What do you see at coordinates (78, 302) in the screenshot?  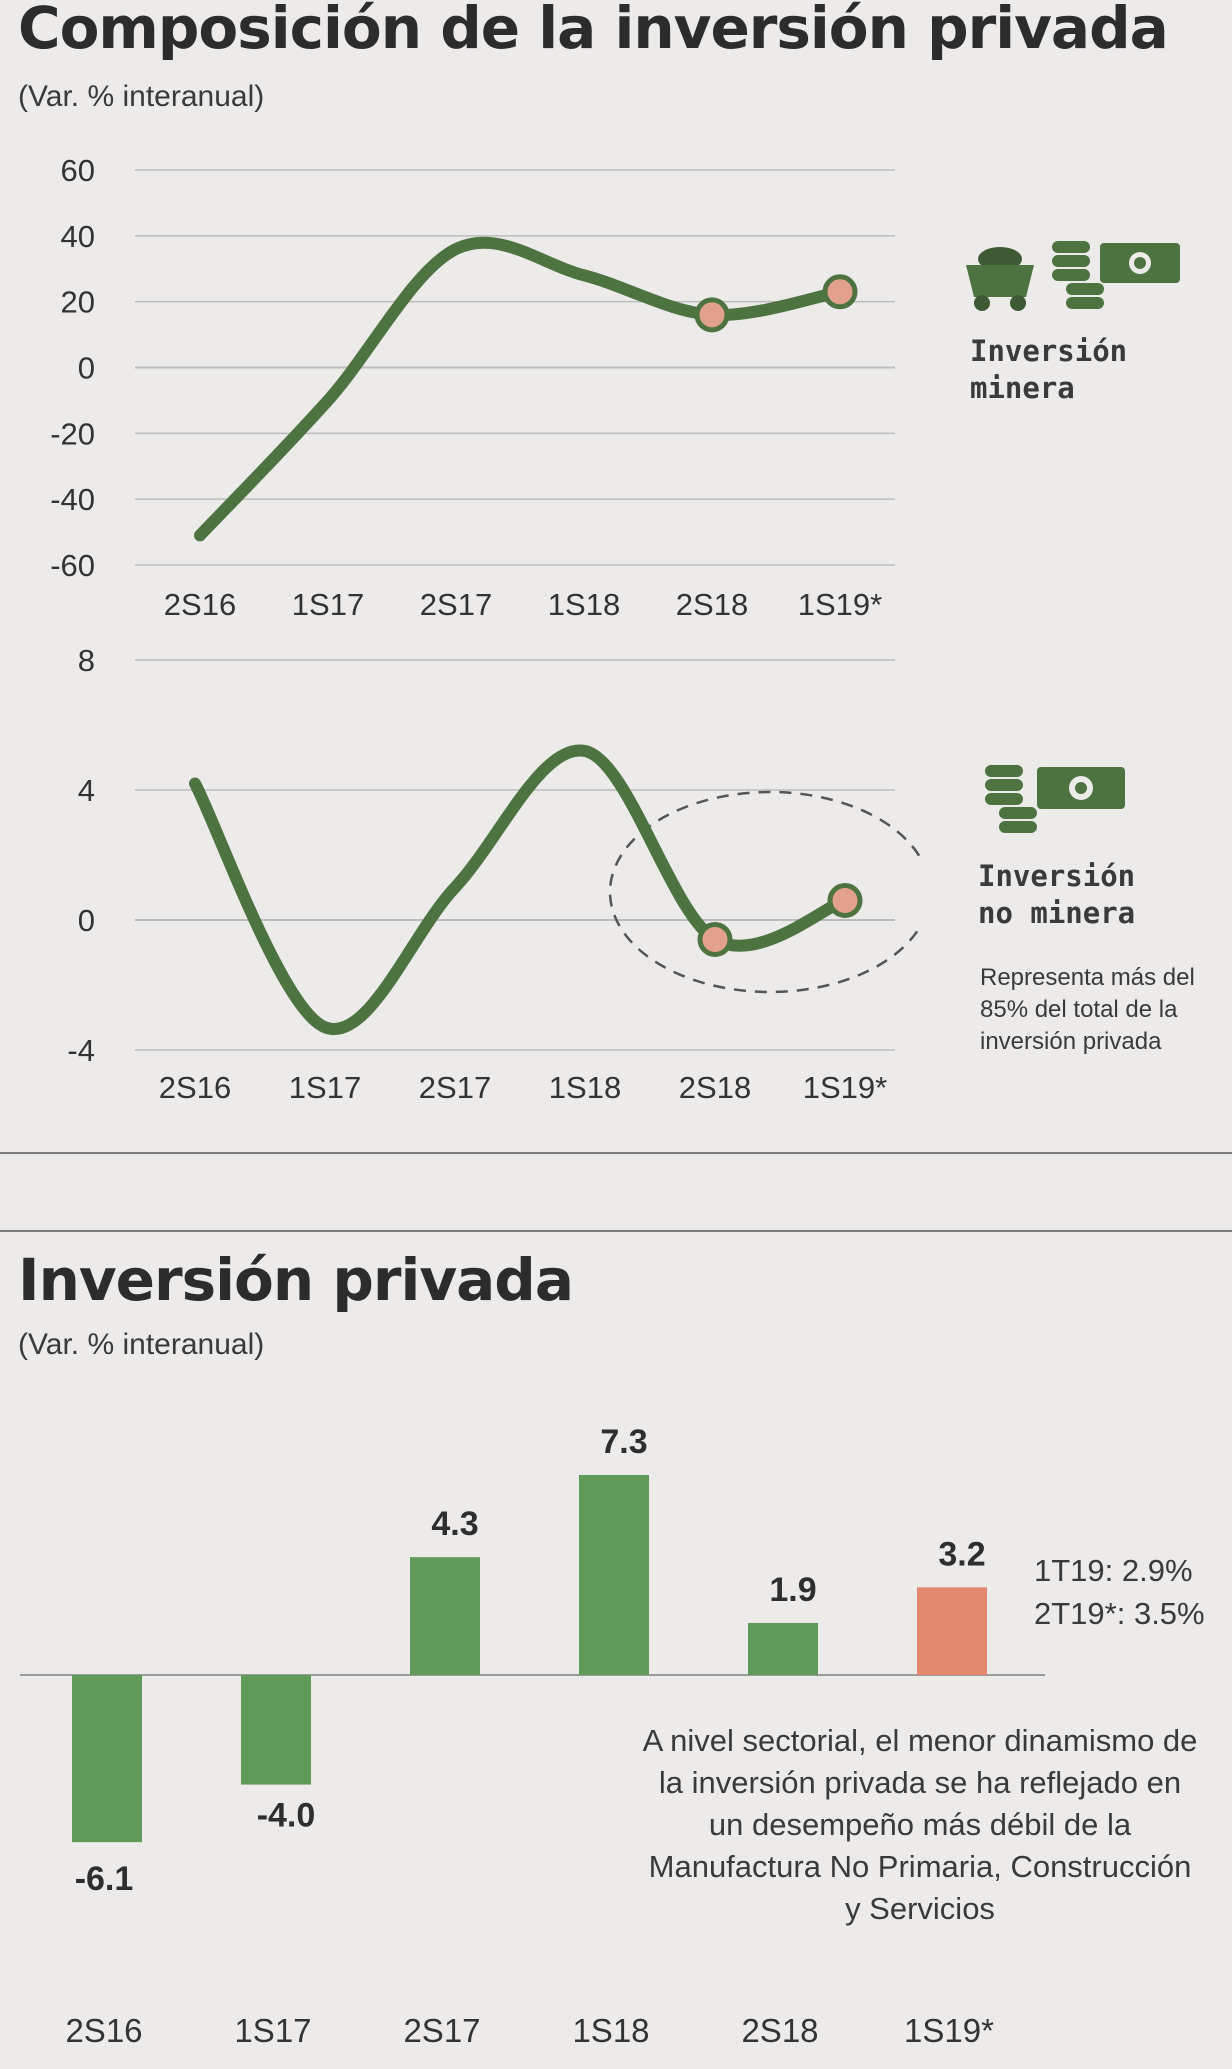 I see `y-tick-label: 20` at bounding box center [78, 302].